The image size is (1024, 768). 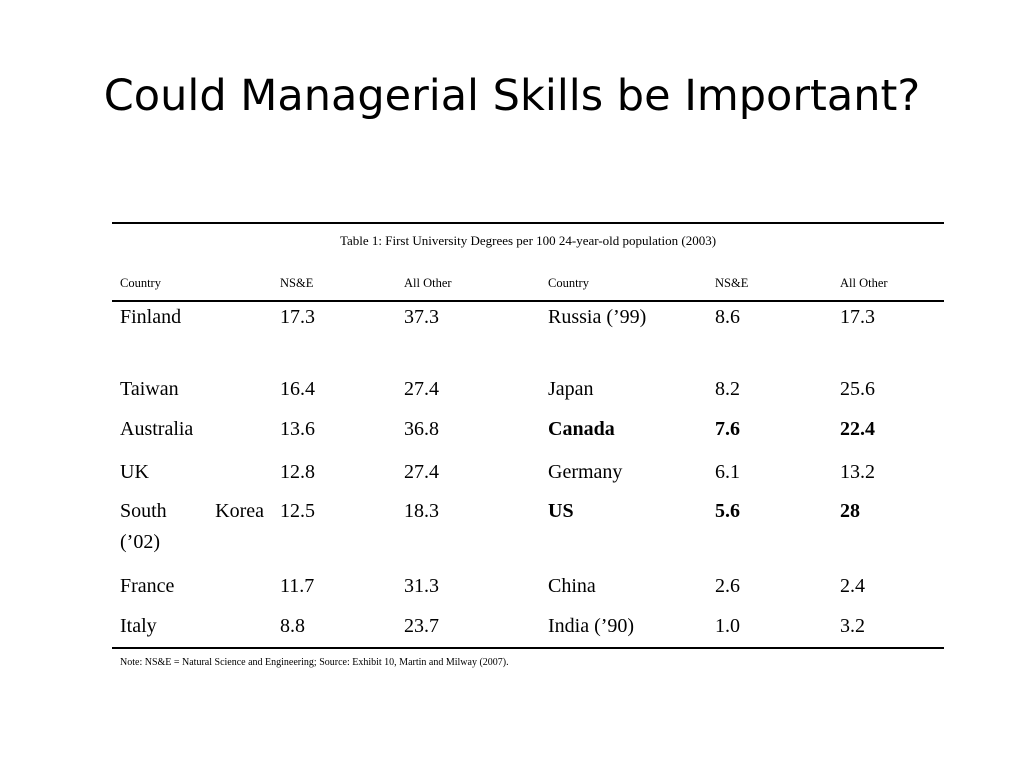 What do you see at coordinates (297, 429) in the screenshot?
I see `cell-nse: 13.6` at bounding box center [297, 429].